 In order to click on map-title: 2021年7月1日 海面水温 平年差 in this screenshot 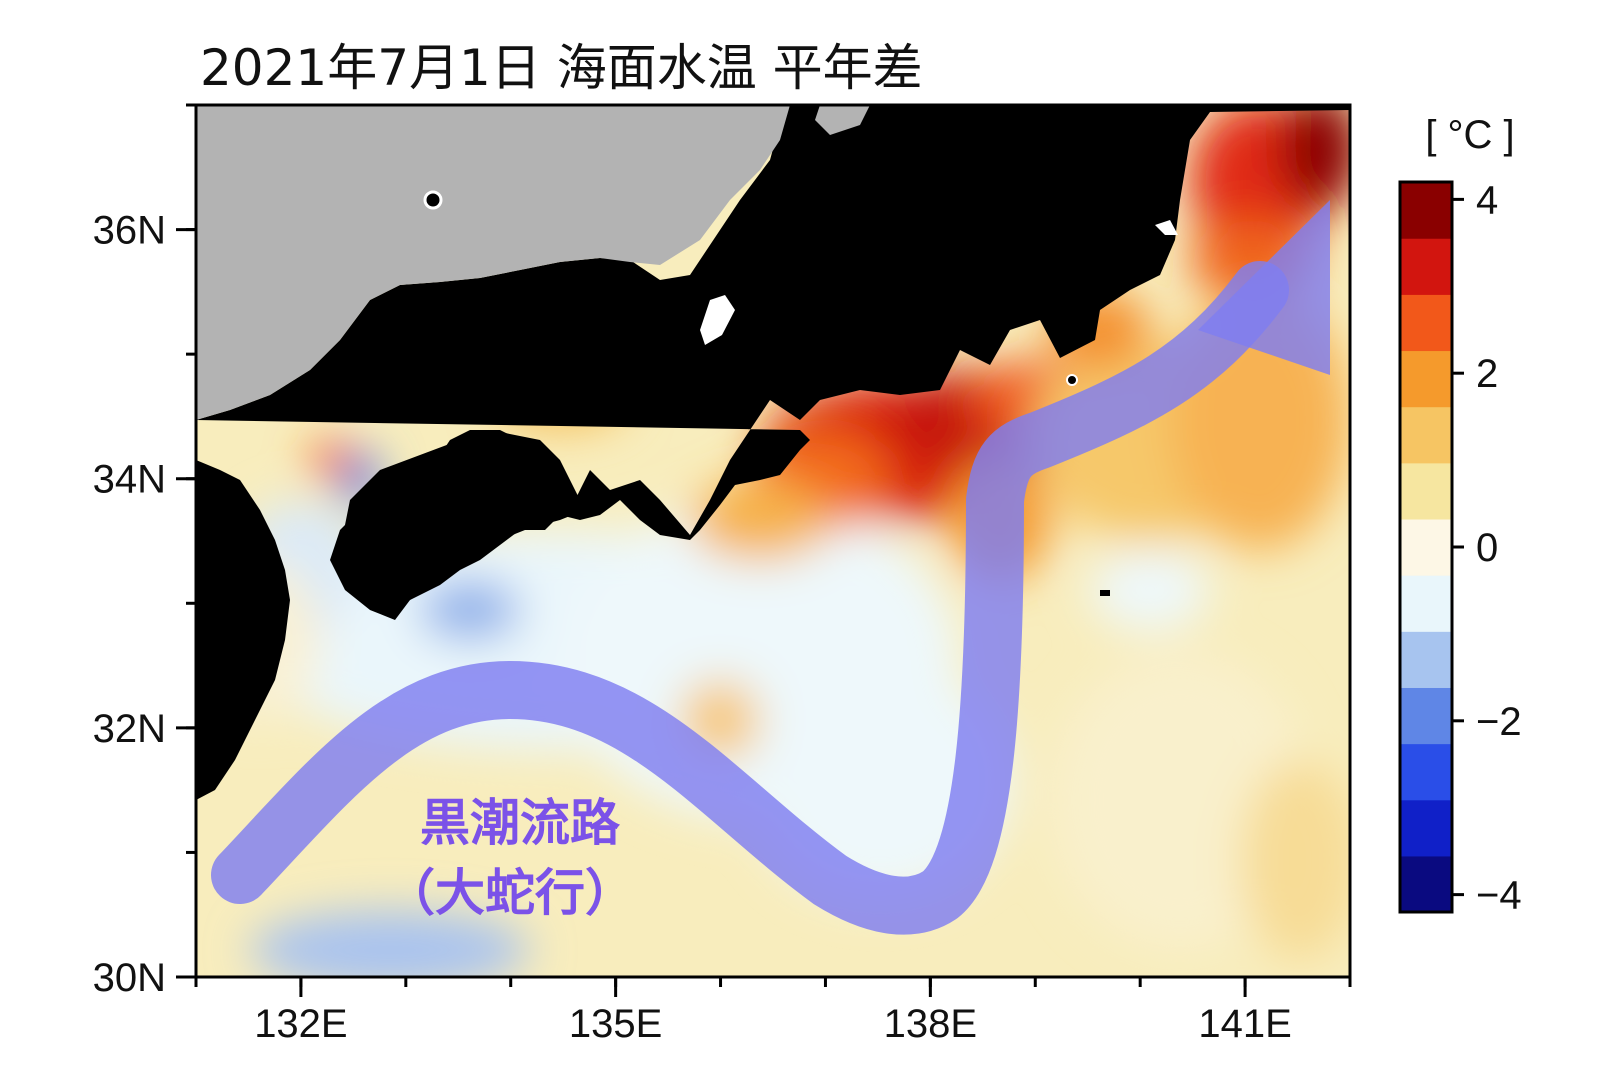, I will do `click(561, 68)`.